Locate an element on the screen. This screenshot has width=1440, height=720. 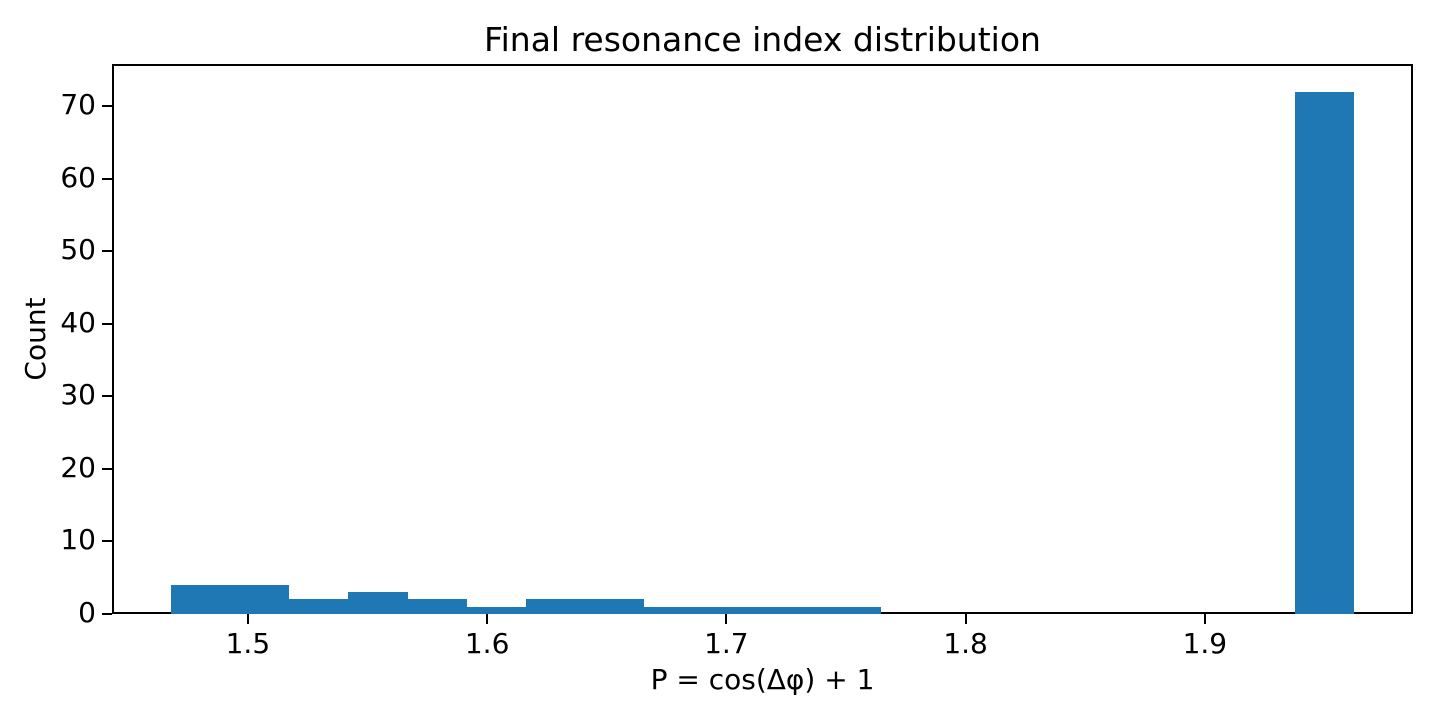
y-axis-tick-label: 70 is located at coordinates (78, 105).